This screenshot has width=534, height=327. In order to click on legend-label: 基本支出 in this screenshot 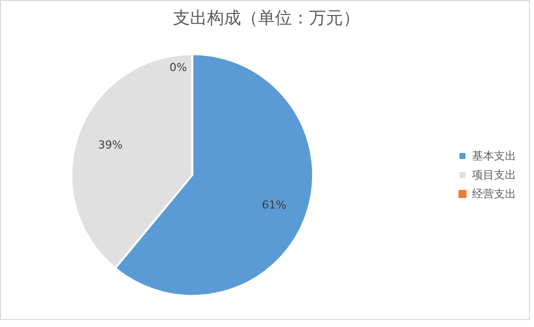, I will do `click(494, 155)`.